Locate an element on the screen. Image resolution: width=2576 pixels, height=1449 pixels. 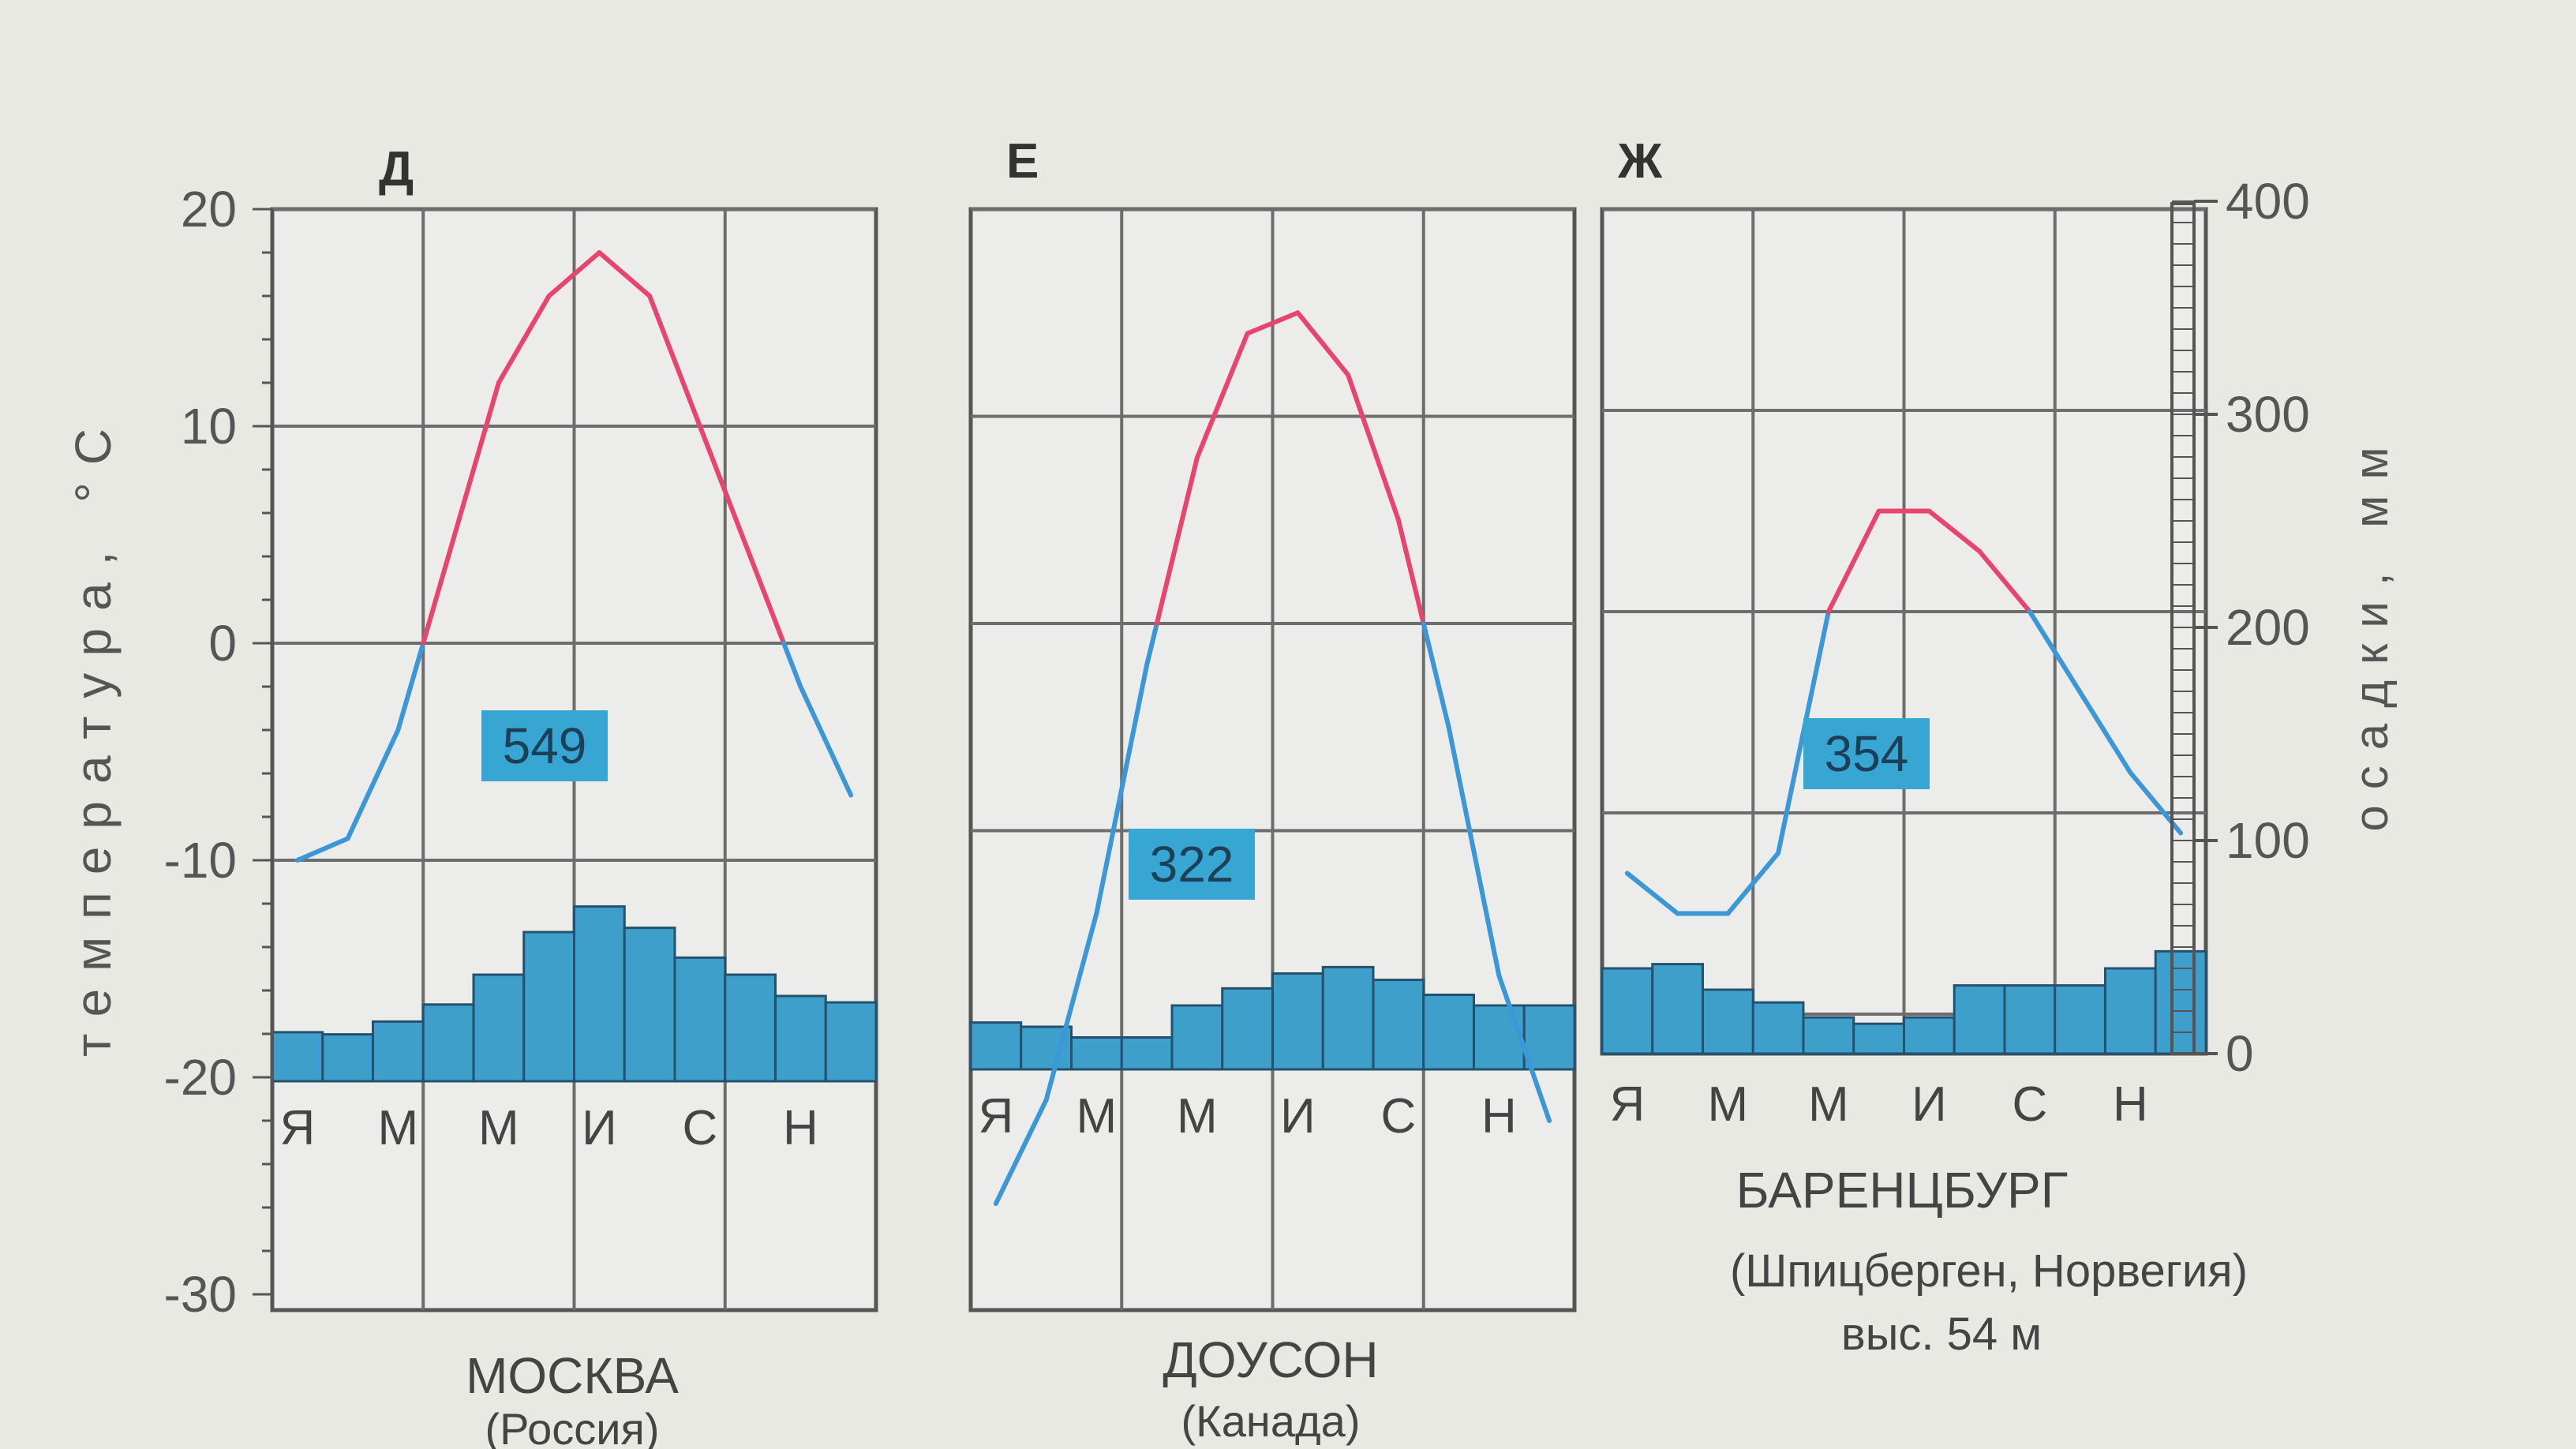
temperature-tick-label: -30 is located at coordinates (201, 1294).